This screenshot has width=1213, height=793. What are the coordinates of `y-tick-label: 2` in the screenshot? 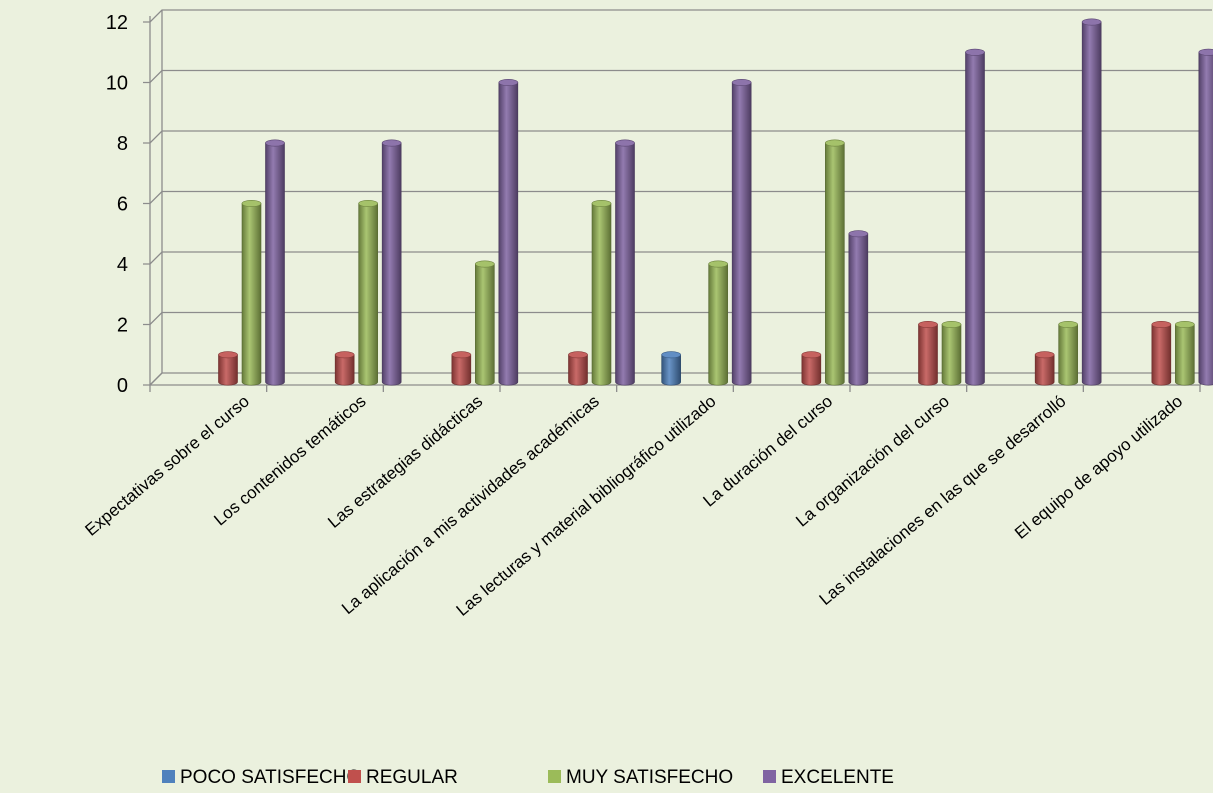 It's located at (122, 326).